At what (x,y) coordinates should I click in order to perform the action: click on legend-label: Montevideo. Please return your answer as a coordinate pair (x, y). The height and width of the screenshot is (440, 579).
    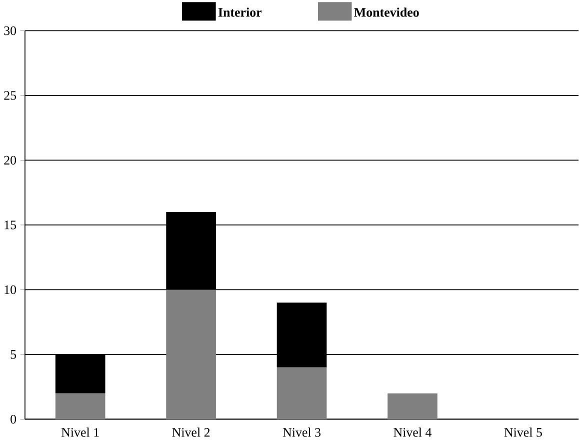
    Looking at the image, I should click on (386, 12).